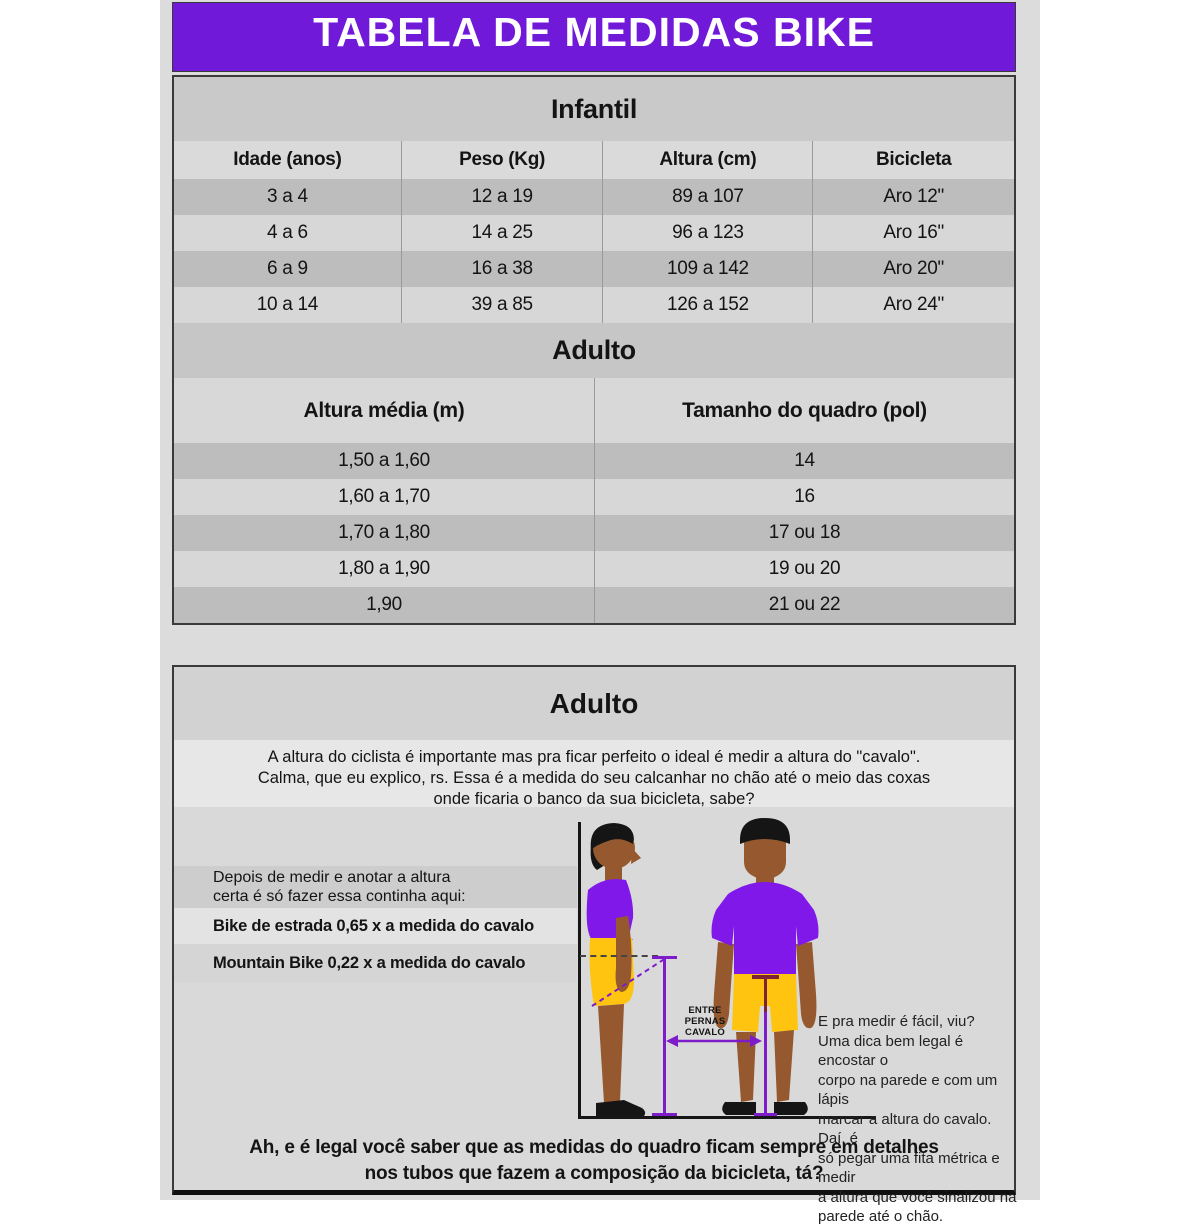 The width and height of the screenshot is (1200, 1227). I want to click on table-cell: 16, so click(804, 497).